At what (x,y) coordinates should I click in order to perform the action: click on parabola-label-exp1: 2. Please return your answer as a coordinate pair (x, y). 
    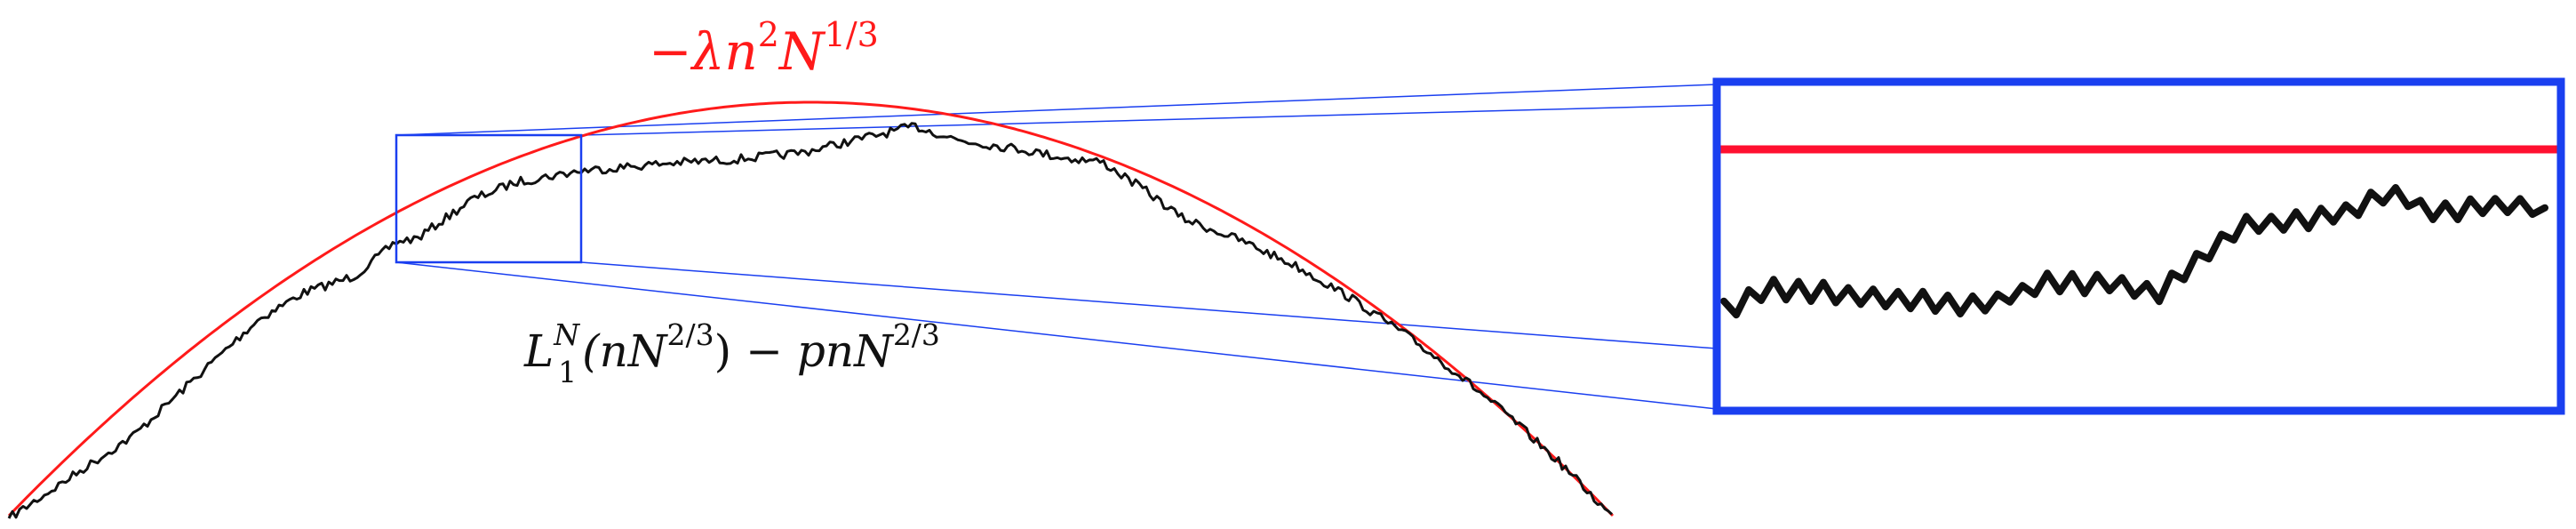
    Looking at the image, I should click on (768, 34).